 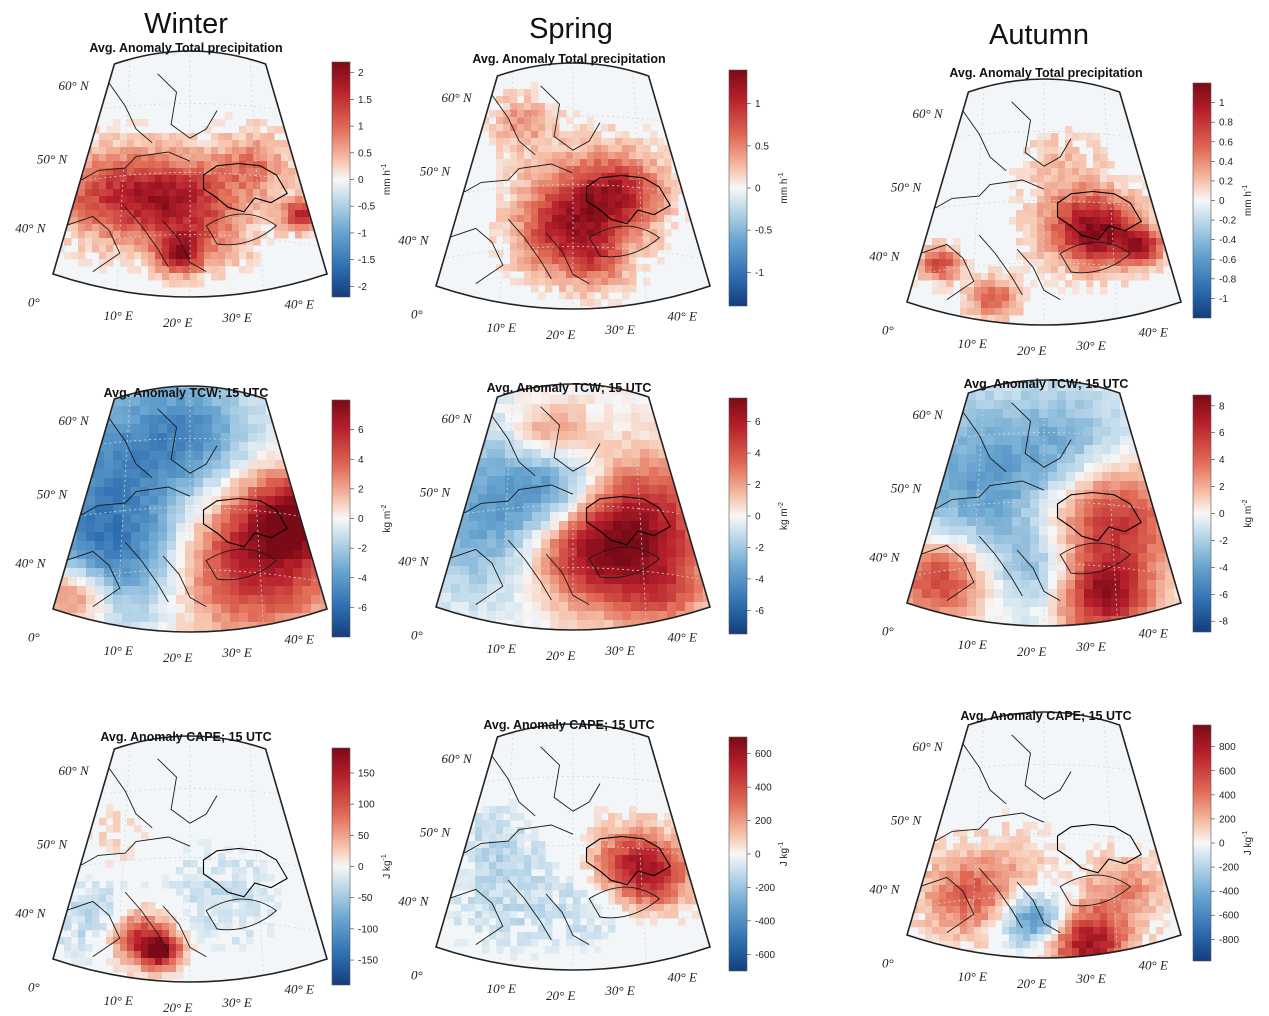 What do you see at coordinates (186, 24) in the screenshot?
I see `column-title-winter: Winter` at bounding box center [186, 24].